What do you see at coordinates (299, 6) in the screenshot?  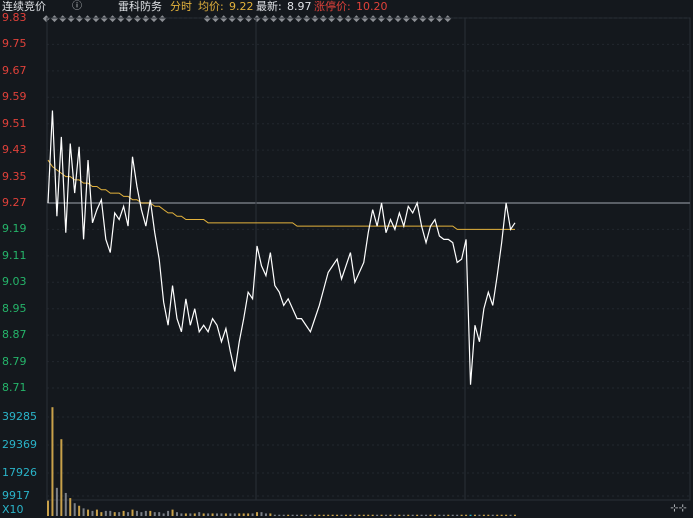 I see `latest-price-value: 8.97` at bounding box center [299, 6].